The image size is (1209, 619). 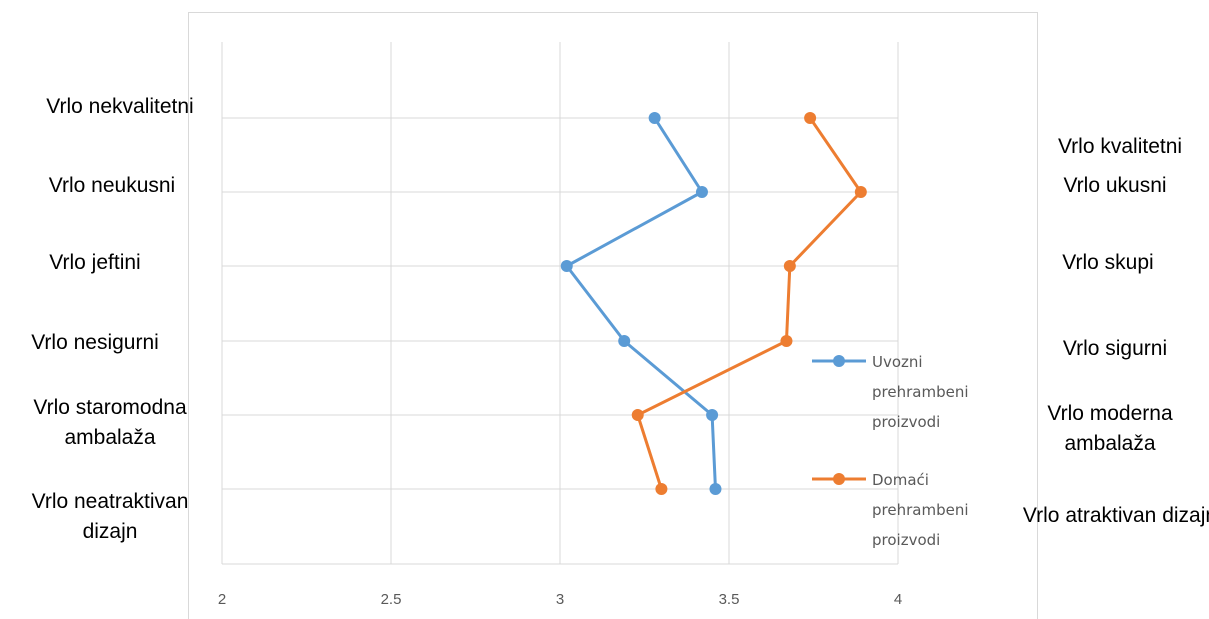 What do you see at coordinates (95, 262) in the screenshot?
I see `left-label: Vrlo jeftini` at bounding box center [95, 262].